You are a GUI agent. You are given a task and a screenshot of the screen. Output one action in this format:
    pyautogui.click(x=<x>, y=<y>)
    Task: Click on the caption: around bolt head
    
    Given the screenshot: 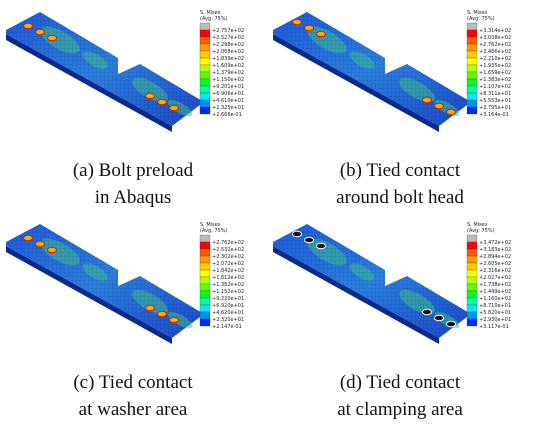 What is the action you would take?
    pyautogui.click(x=400, y=197)
    